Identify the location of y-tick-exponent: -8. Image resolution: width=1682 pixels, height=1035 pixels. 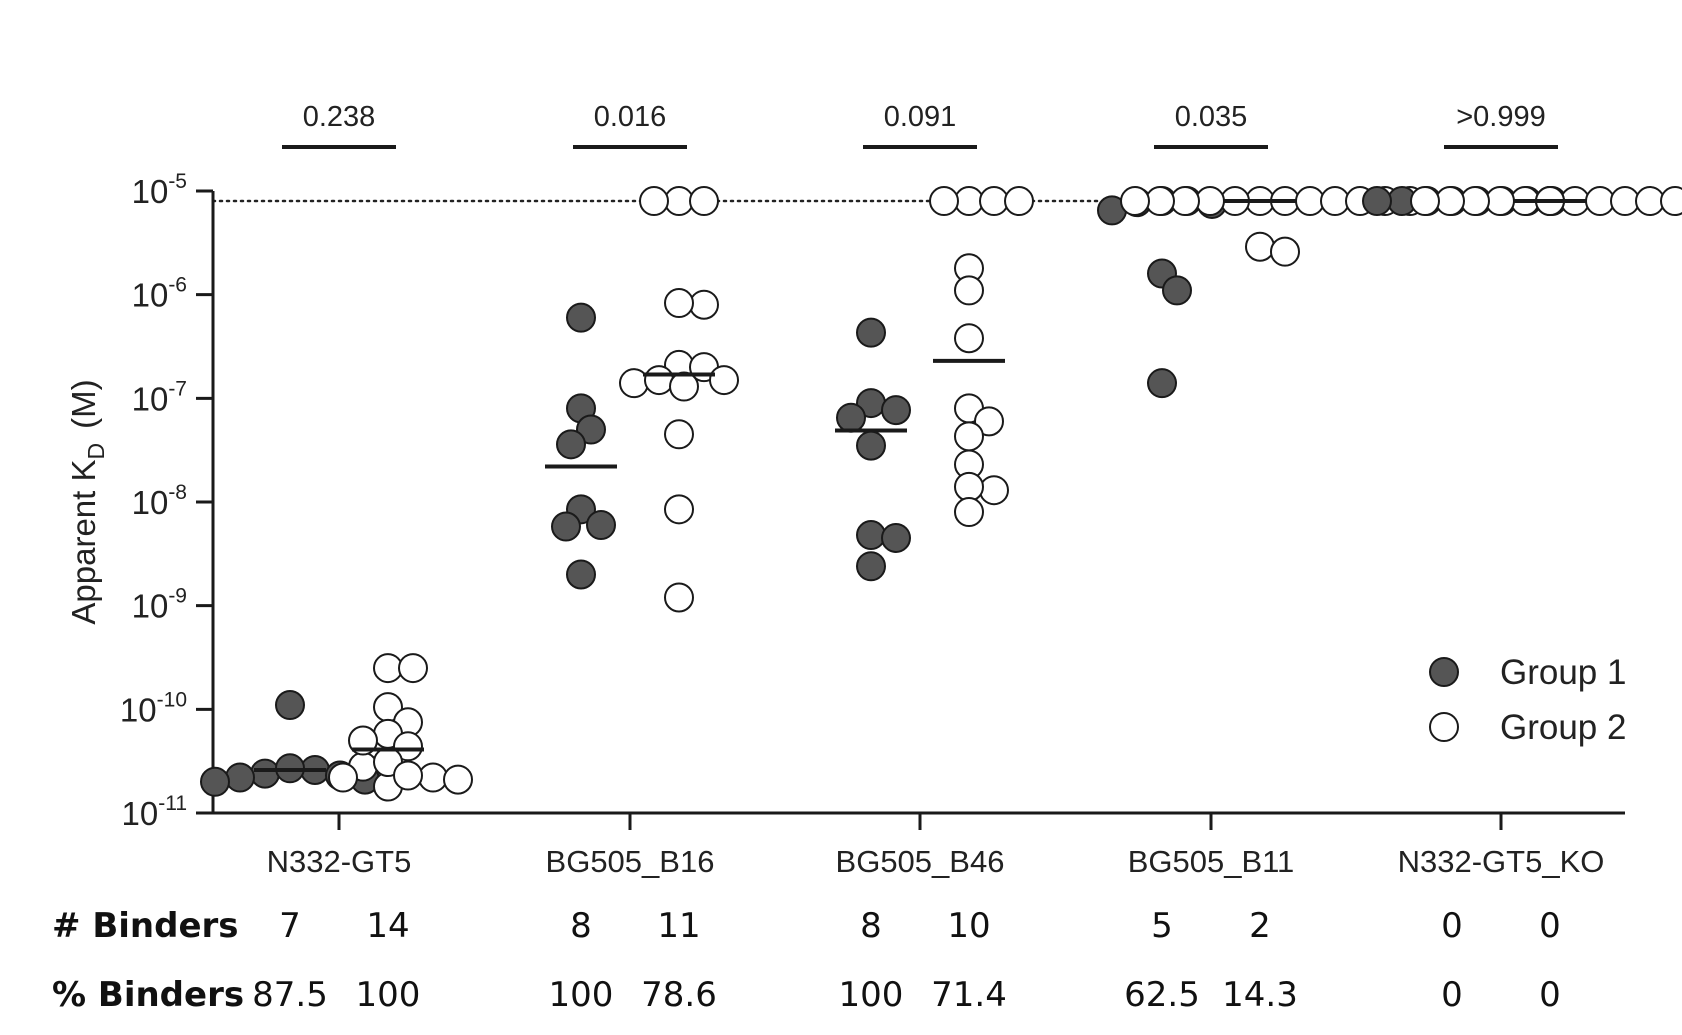
(177, 492).